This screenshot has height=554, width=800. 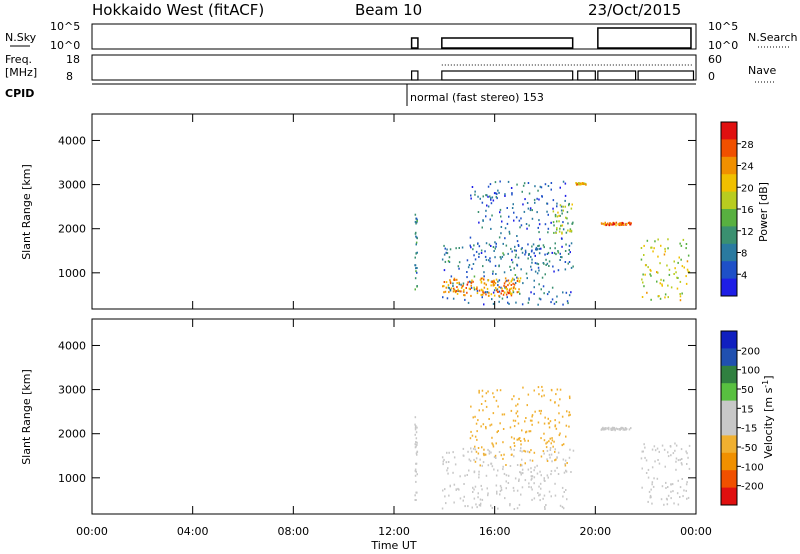 What do you see at coordinates (644, 38) in the screenshot?
I see `noise-segment` at bounding box center [644, 38].